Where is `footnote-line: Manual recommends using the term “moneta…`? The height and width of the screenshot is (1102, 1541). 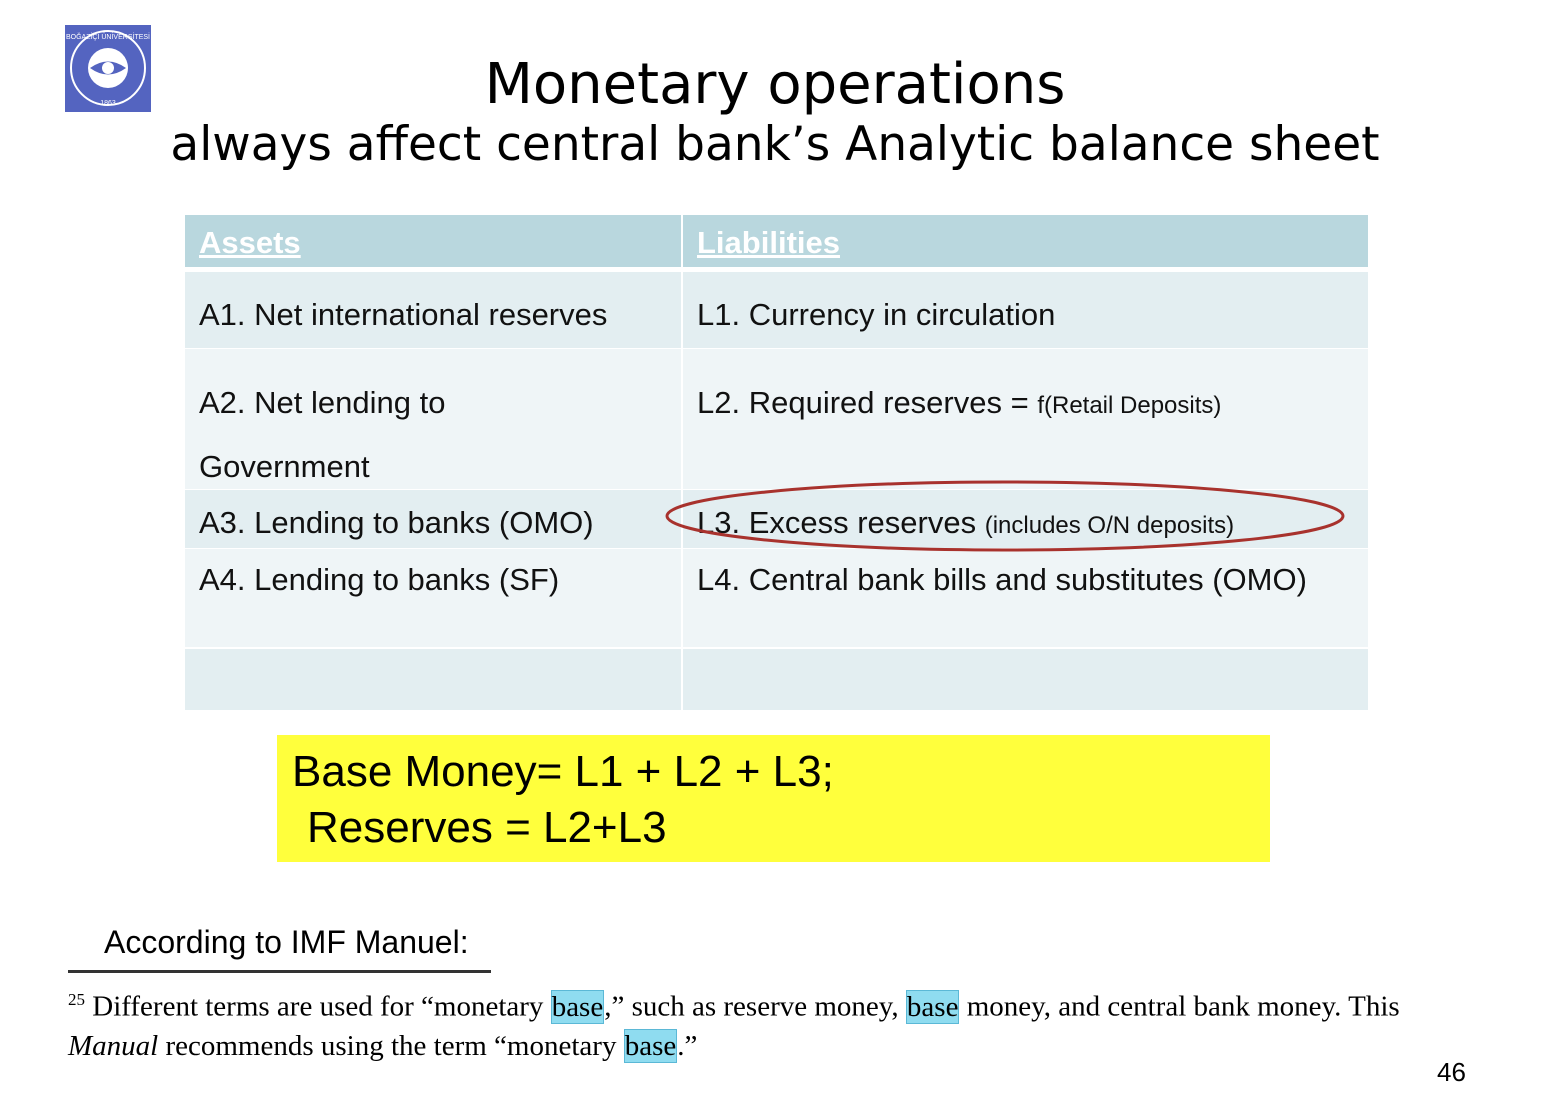
footnote-line: Manual recommends using the term “moneta… is located at coordinates (383, 1046).